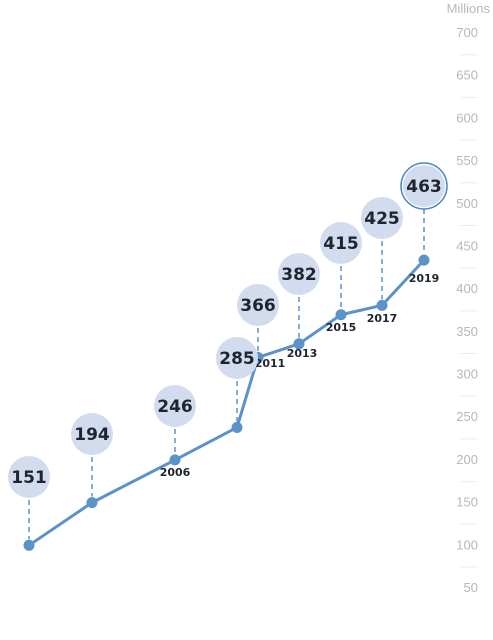  What do you see at coordinates (382, 318) in the screenshot?
I see `year-label: 2017` at bounding box center [382, 318].